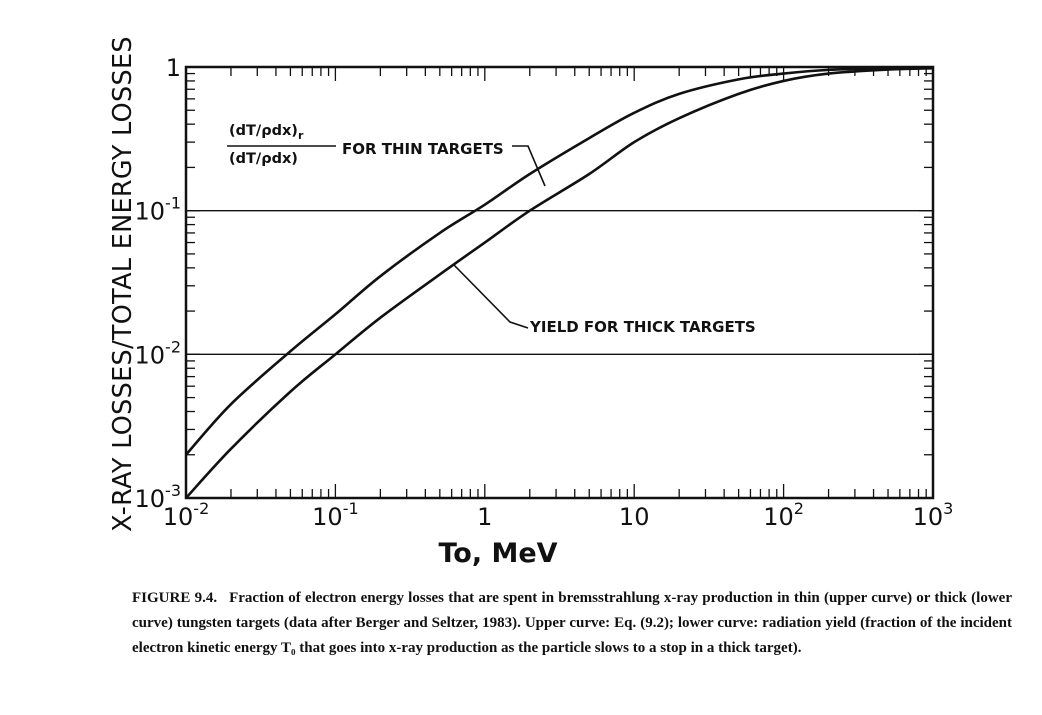 The width and height of the screenshot is (1042, 715). Describe the element at coordinates (175, 598) in the screenshot. I see `figure-number: FIGURE 9.4.` at that location.